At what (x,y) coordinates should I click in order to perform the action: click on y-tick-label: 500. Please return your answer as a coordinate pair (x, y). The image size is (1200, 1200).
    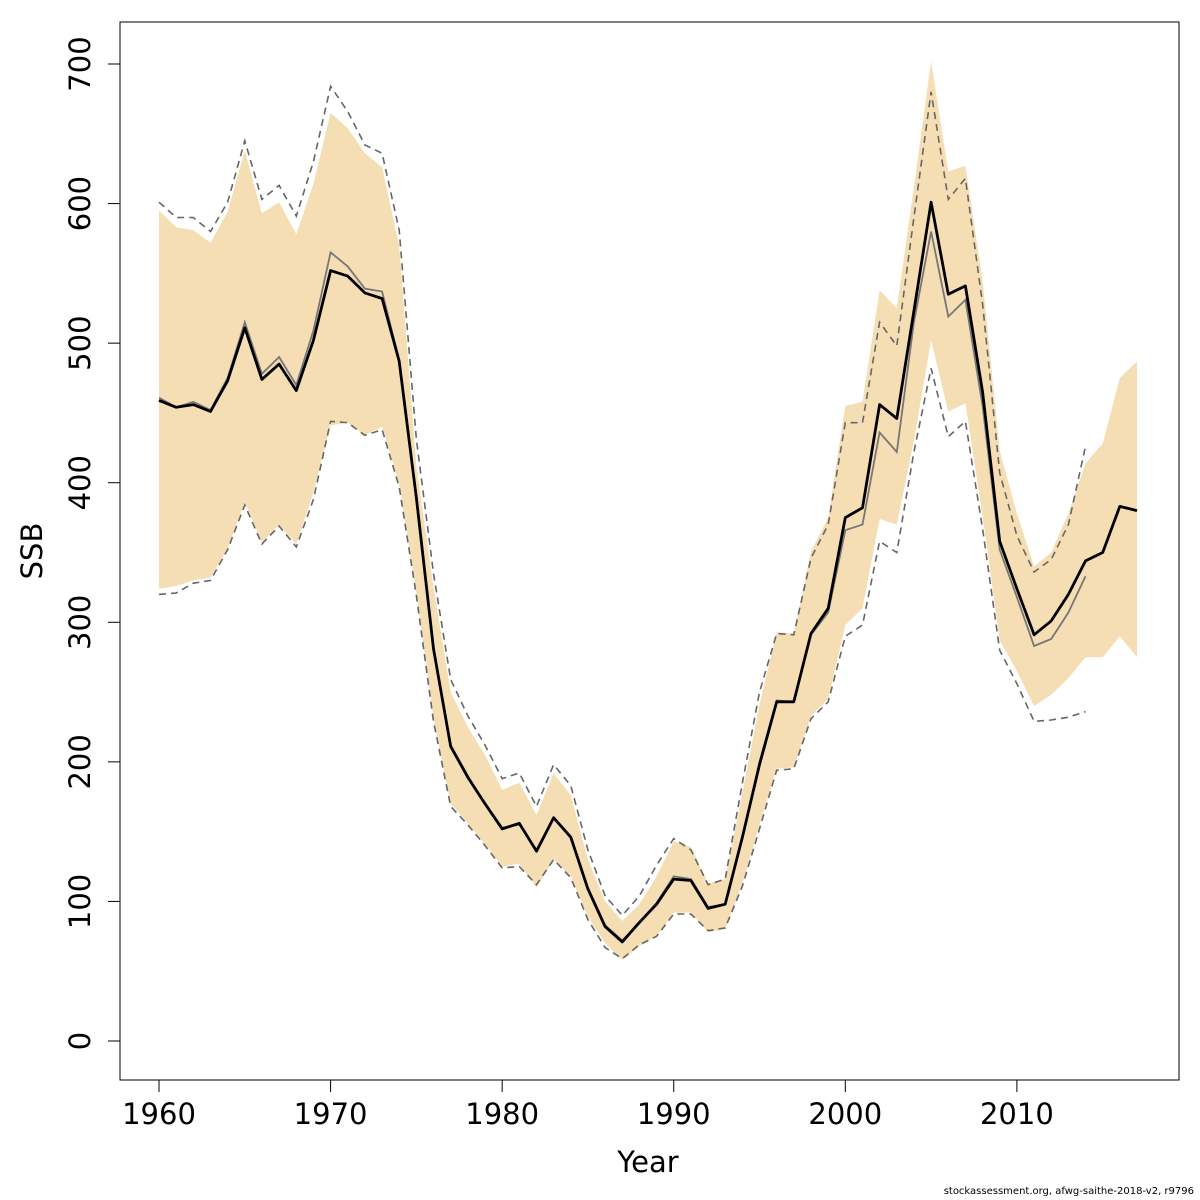
    Looking at the image, I should click on (80, 342).